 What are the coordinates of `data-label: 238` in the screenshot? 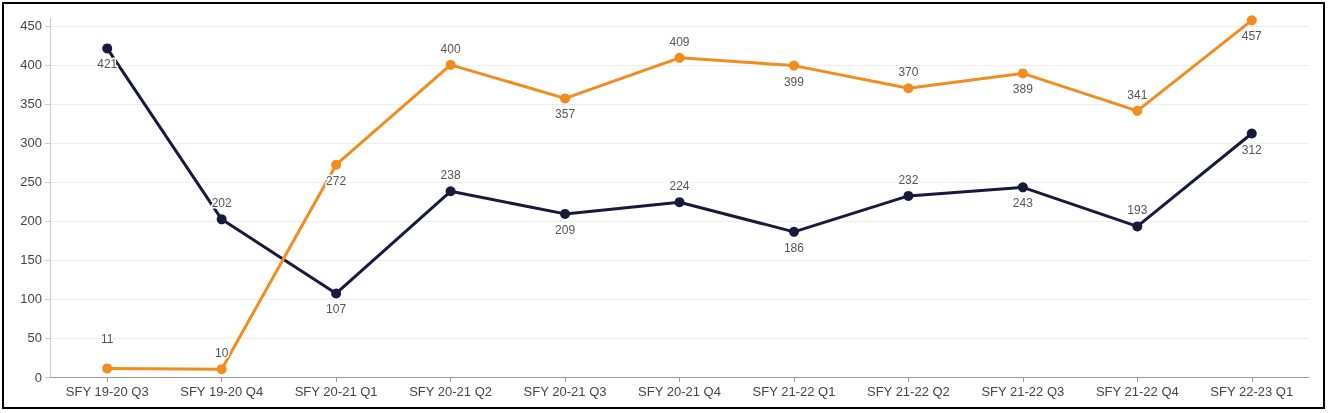 It's located at (450, 175).